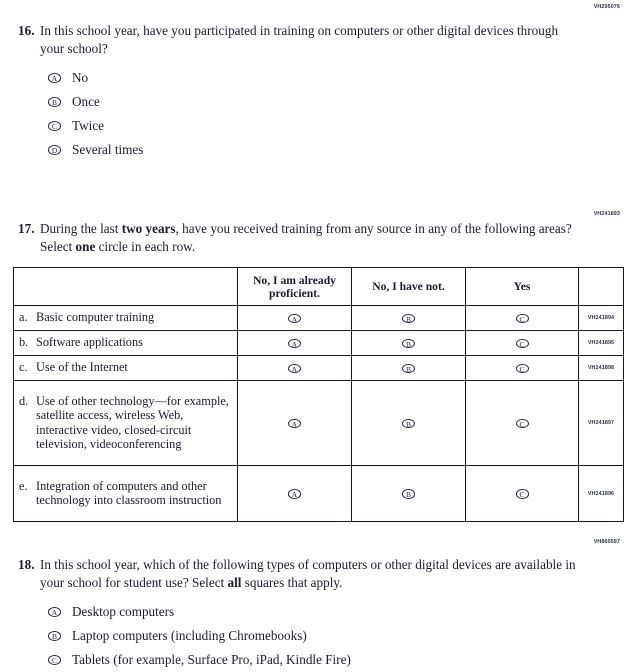  What do you see at coordinates (85, 246) in the screenshot?
I see `q17-bold-one: one` at bounding box center [85, 246].